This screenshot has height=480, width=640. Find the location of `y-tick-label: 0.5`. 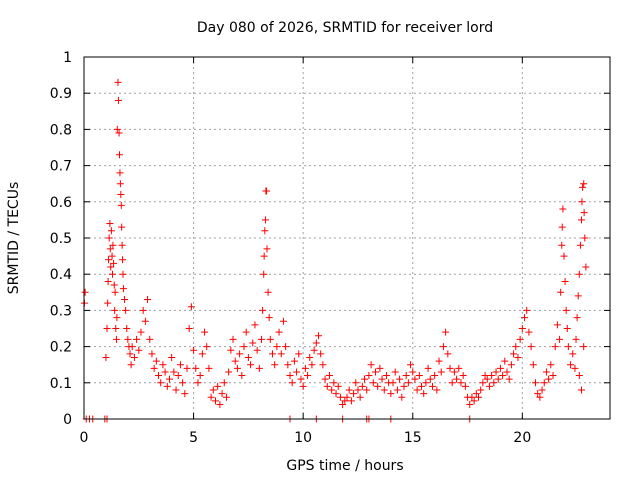

y-tick-label: 0.5 is located at coordinates (61, 239).